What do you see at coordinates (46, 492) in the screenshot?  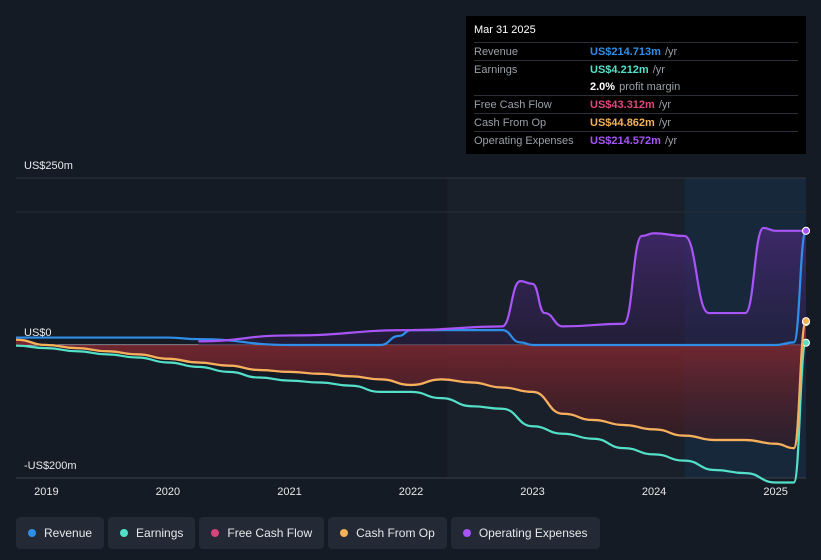 I see `x-tick-label: 2019` at bounding box center [46, 492].